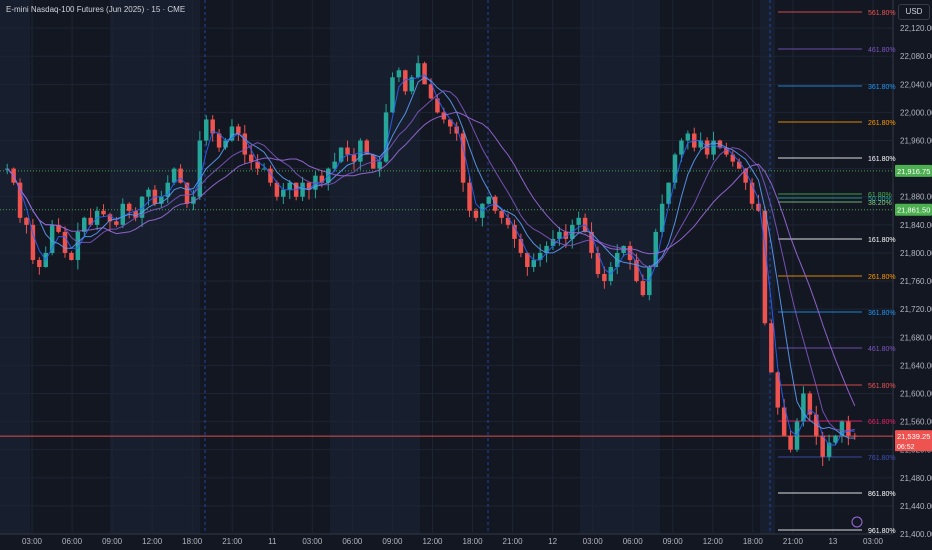 This screenshot has width=932, height=550. What do you see at coordinates (882, 87) in the screenshot?
I see `fib-label: 361.80%` at bounding box center [882, 87].